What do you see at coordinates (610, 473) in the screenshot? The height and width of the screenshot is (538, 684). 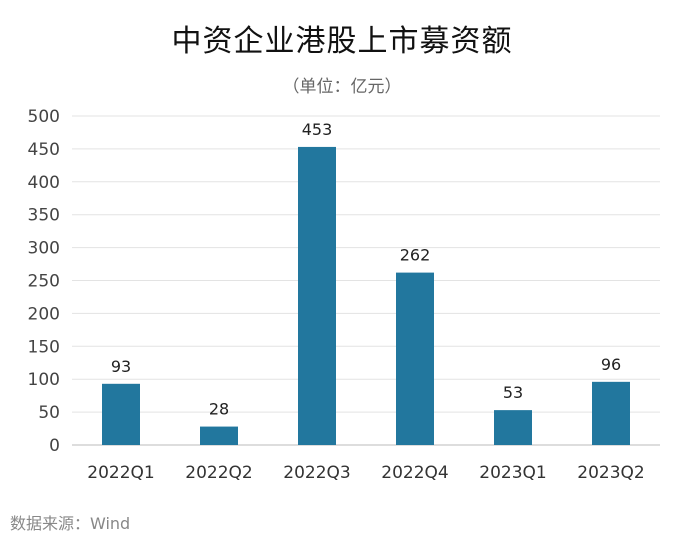 I see `x-tick-label: 2023Q2` at bounding box center [610, 473].